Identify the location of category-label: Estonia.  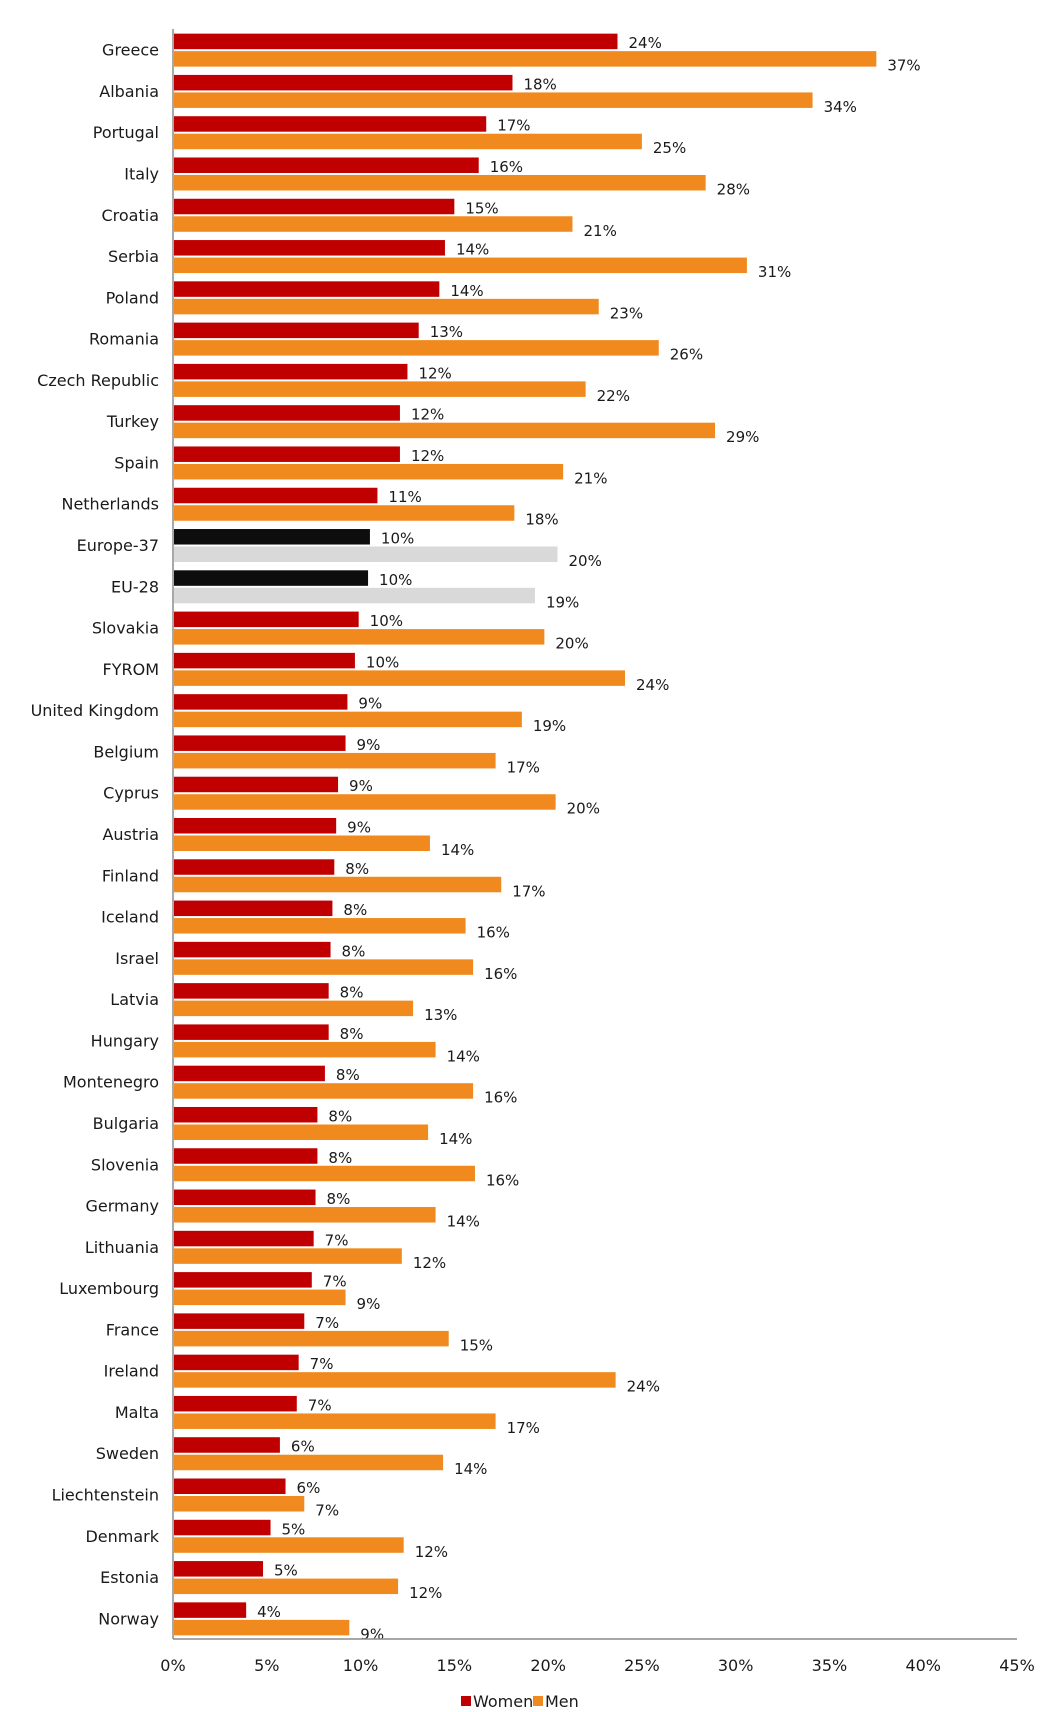
(129, 1577).